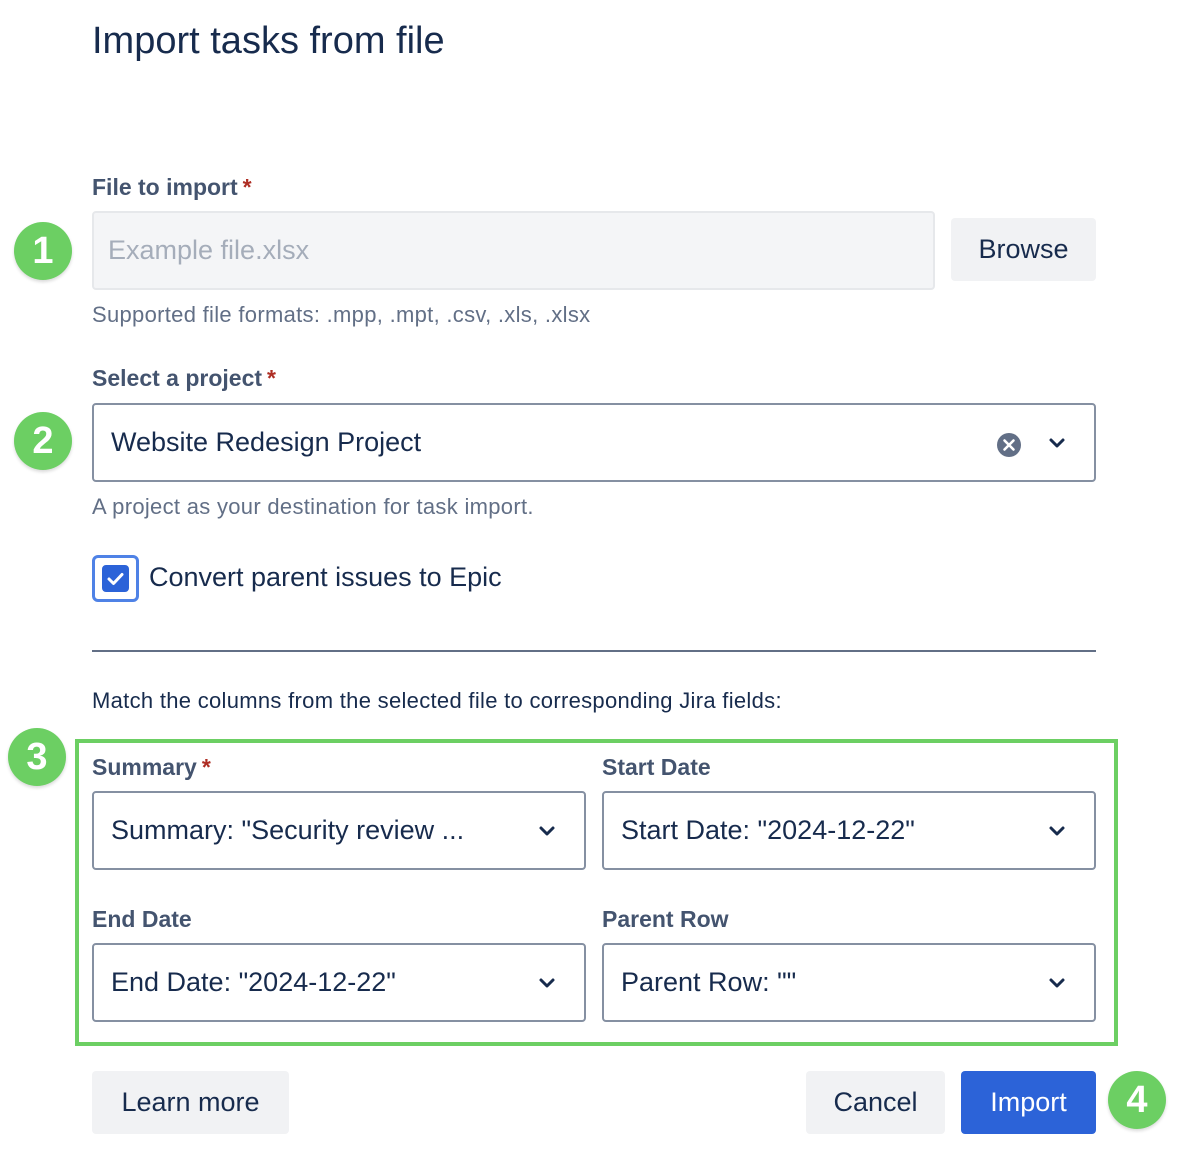  I want to click on checkmark-icon, so click(115, 578).